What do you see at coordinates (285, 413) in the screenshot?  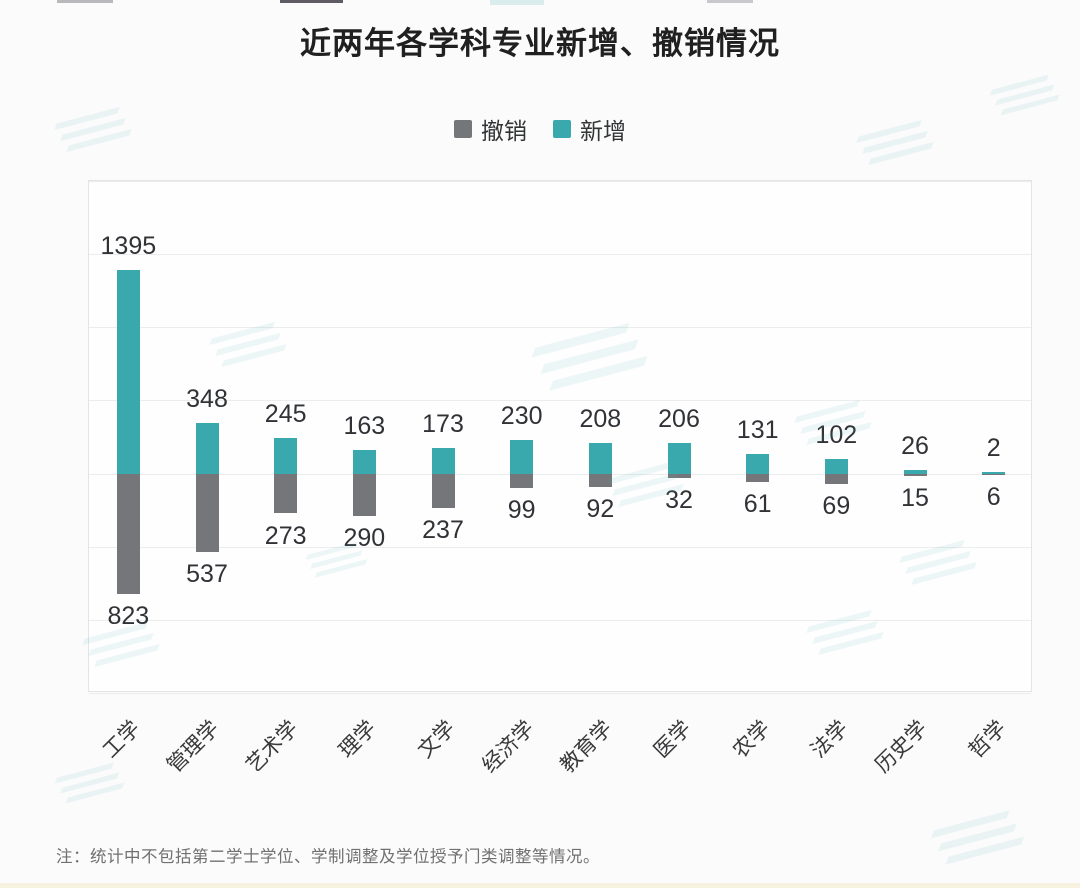 I see `value-label-new: 245` at bounding box center [285, 413].